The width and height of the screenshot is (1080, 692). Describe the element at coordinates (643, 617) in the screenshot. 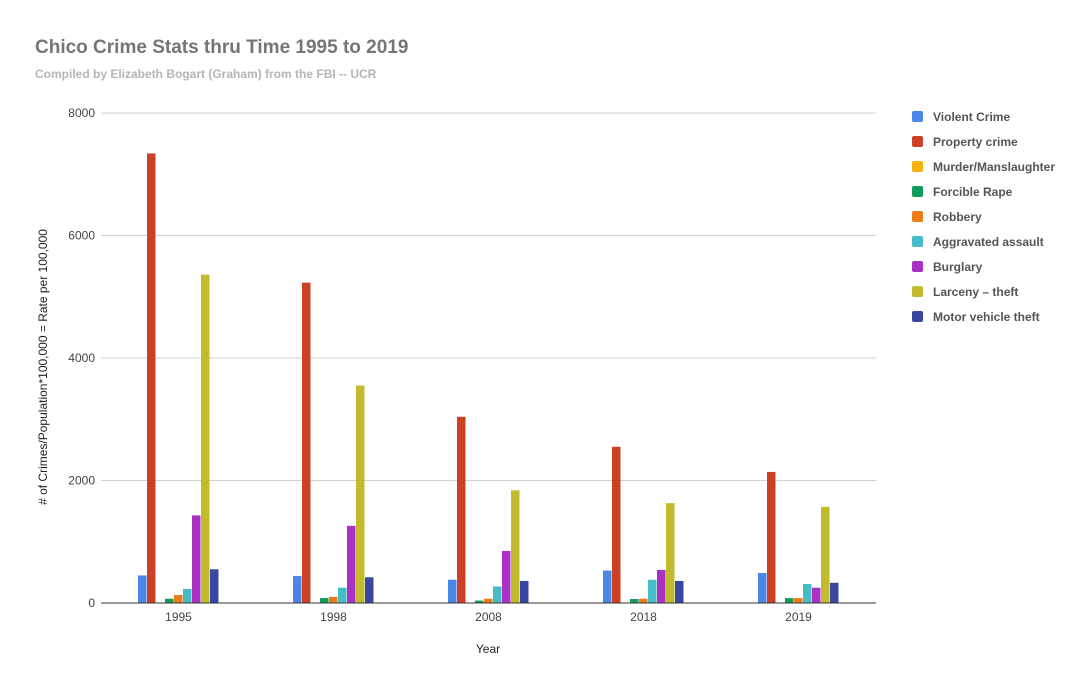

I see `x-tick-label: 2018` at that location.